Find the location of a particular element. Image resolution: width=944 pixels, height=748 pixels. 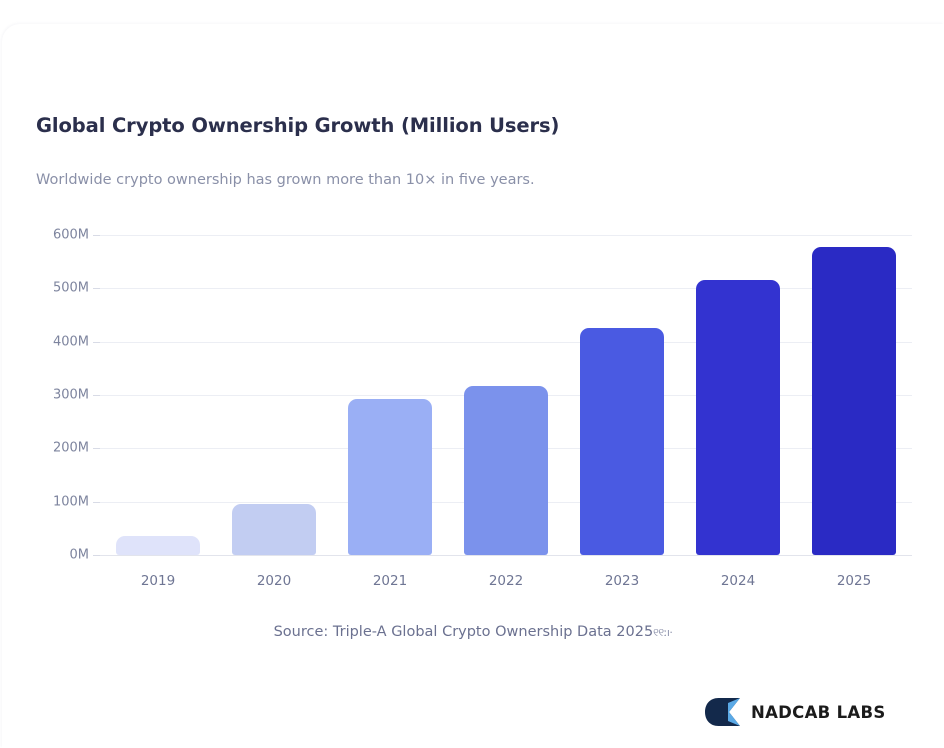

x-axis-tick-label: 2019 is located at coordinates (158, 581).